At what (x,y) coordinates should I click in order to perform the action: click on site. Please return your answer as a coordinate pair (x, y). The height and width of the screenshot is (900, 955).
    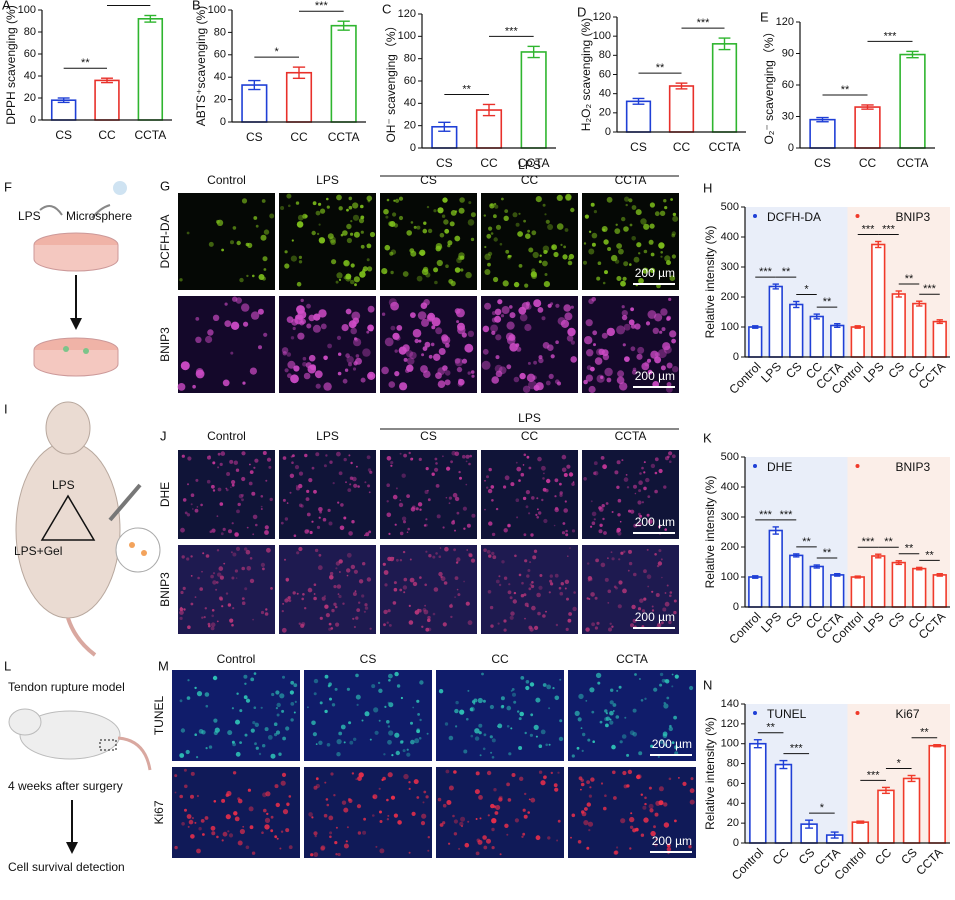
    Looking at the image, I should click on (108, 745).